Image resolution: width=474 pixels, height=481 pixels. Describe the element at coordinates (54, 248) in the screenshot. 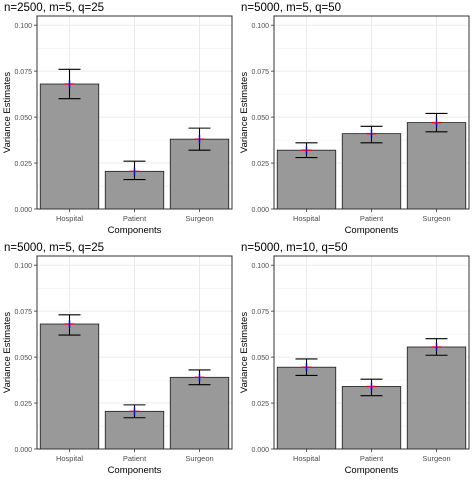

I see `chart-title: n=5000, m=5, q=25` at that location.